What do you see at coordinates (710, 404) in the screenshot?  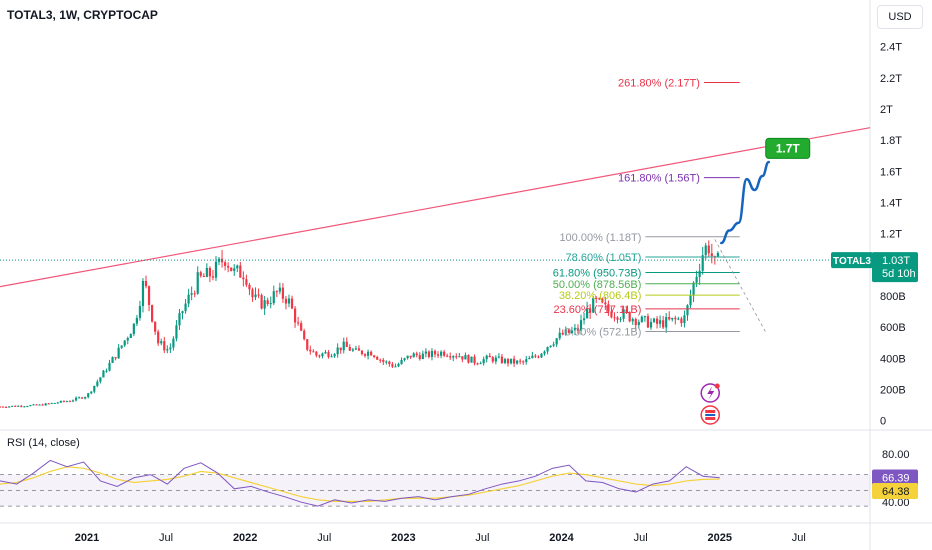 I see `event-icons` at bounding box center [710, 404].